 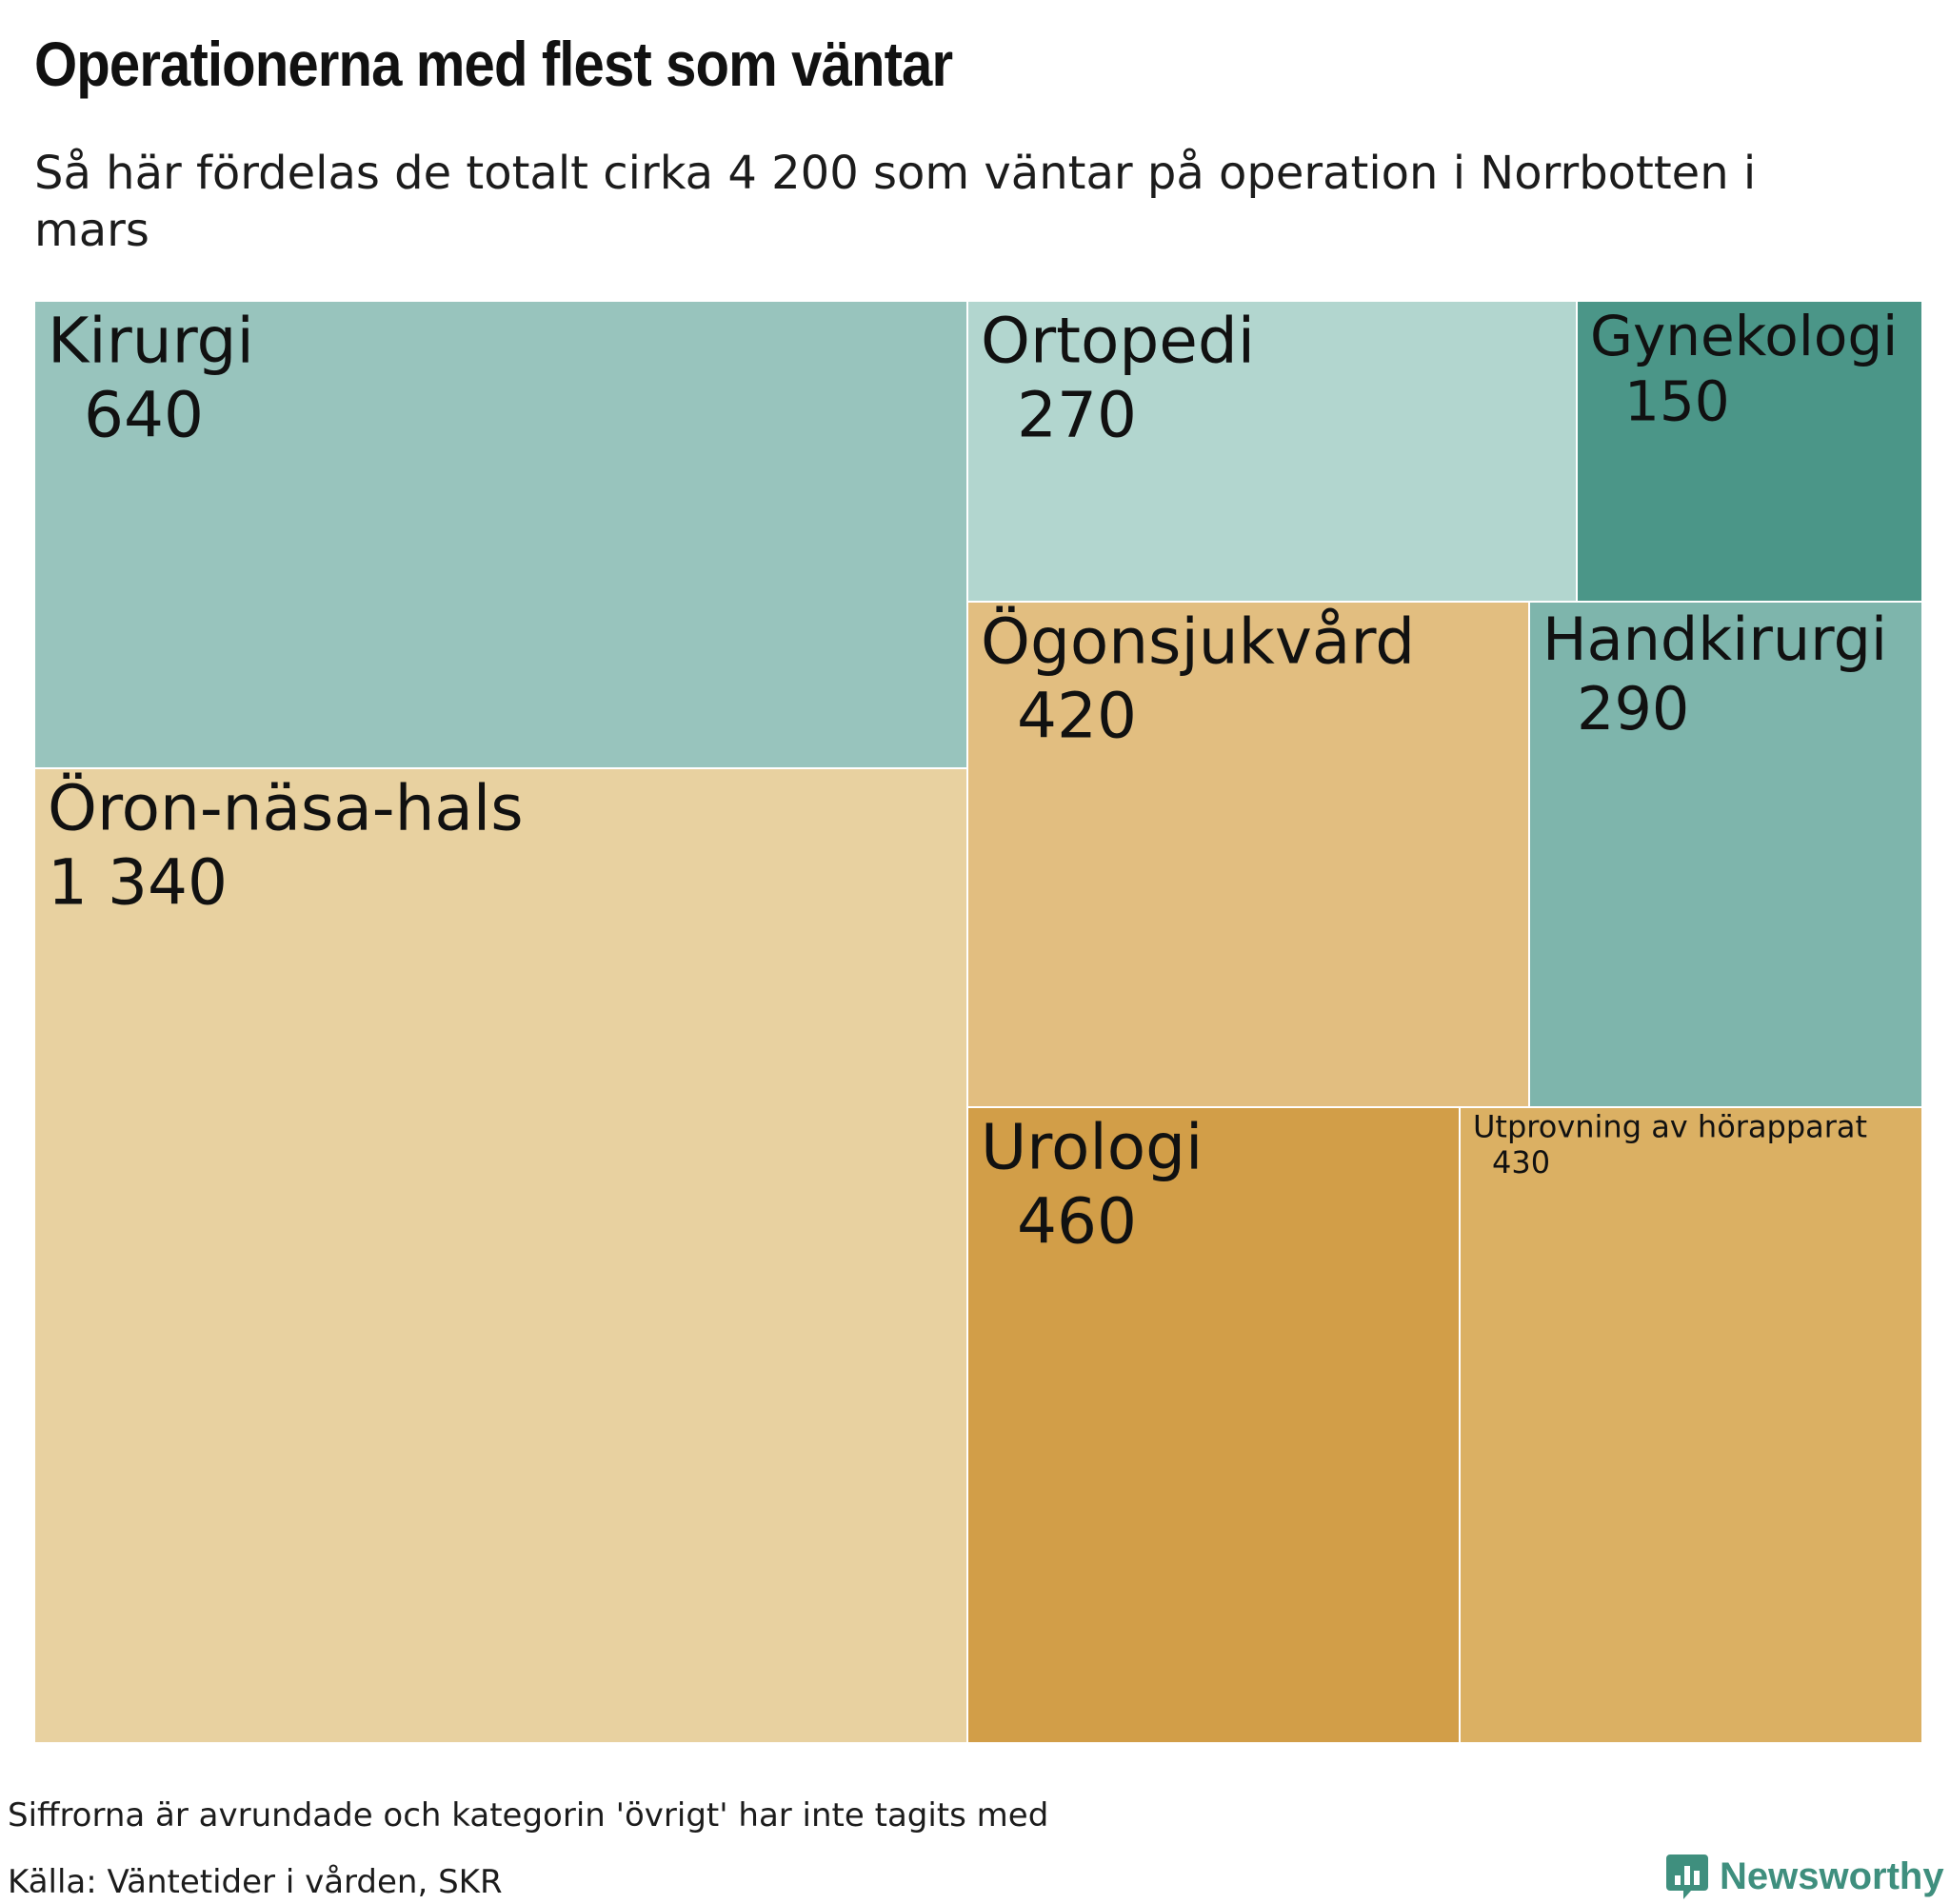 I want to click on chart-title: Operationerna med flest som väntar, so click(x=493, y=64).